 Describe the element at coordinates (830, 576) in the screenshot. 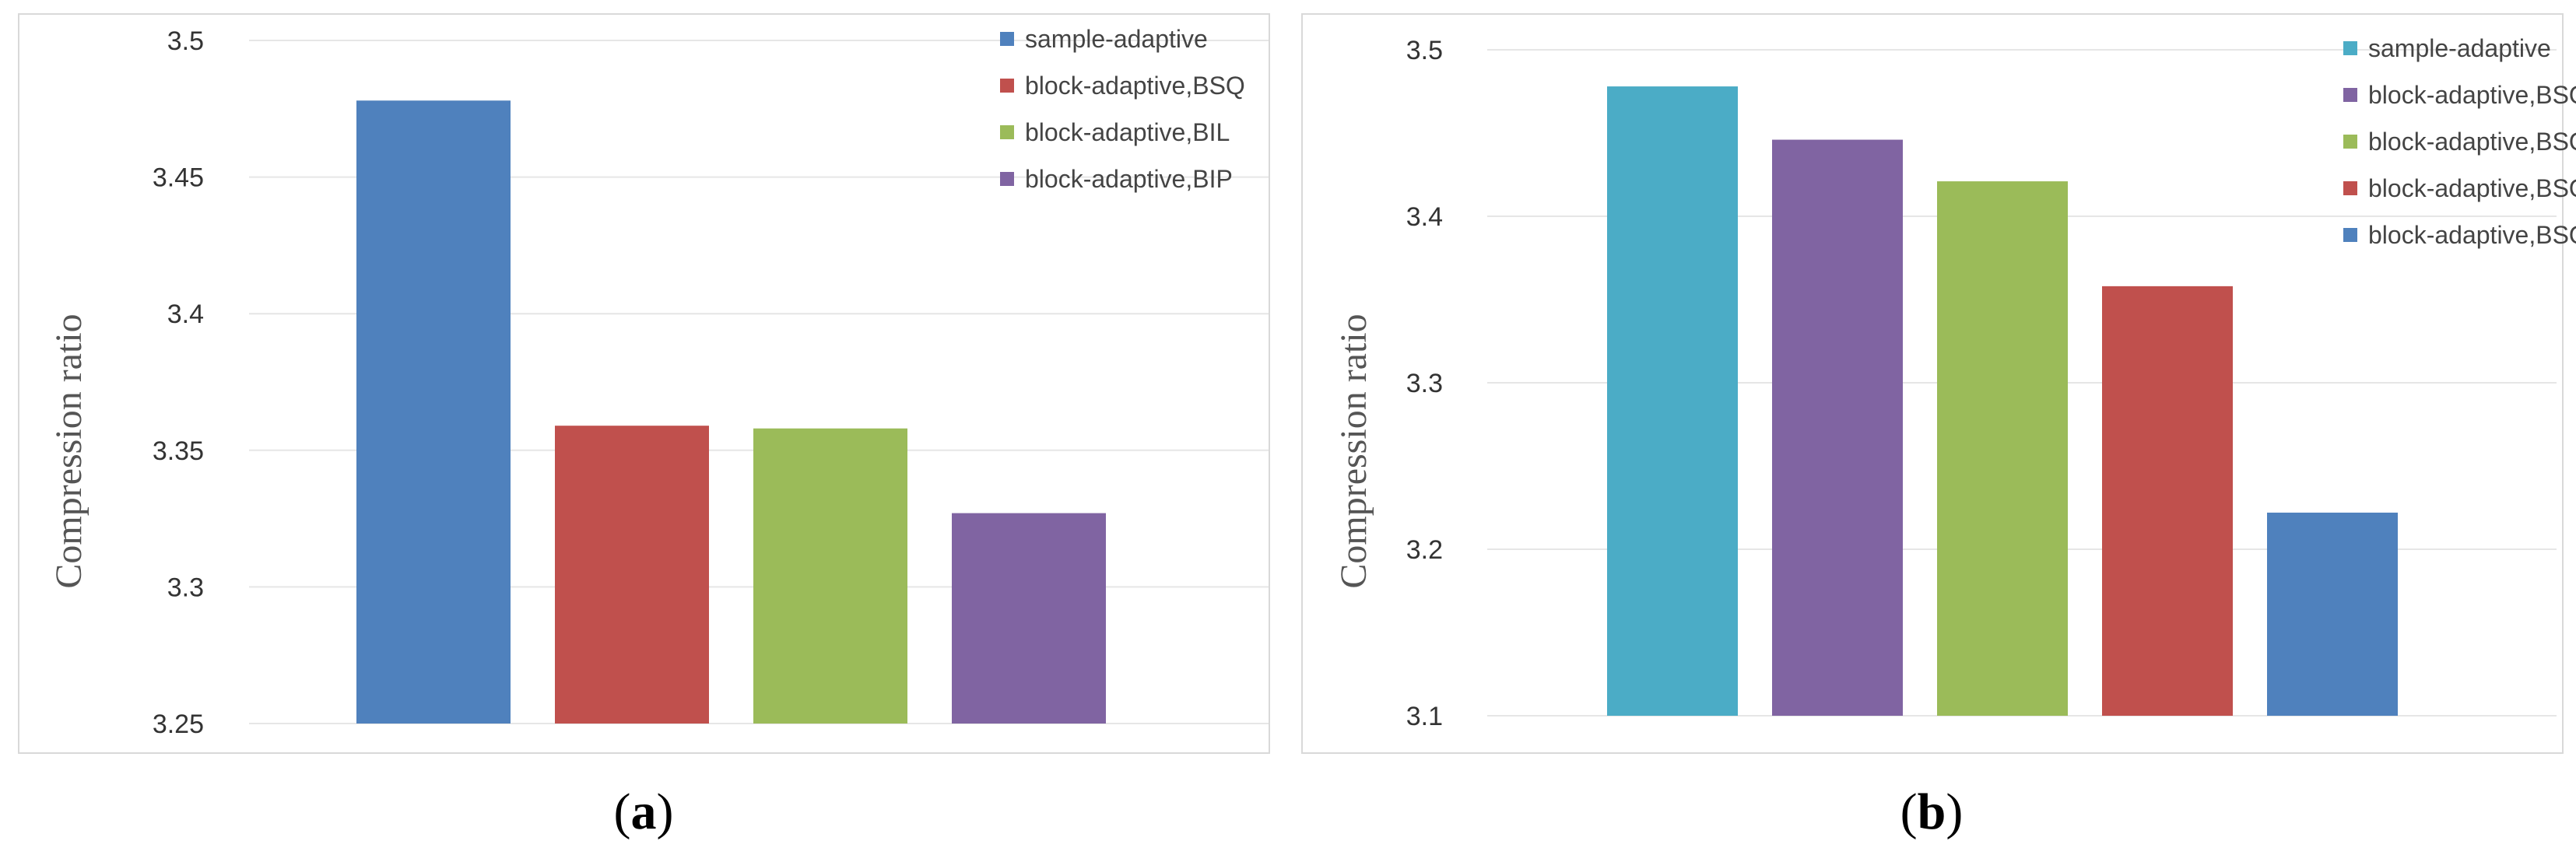

I see `bar-block-adaptive-bil` at that location.